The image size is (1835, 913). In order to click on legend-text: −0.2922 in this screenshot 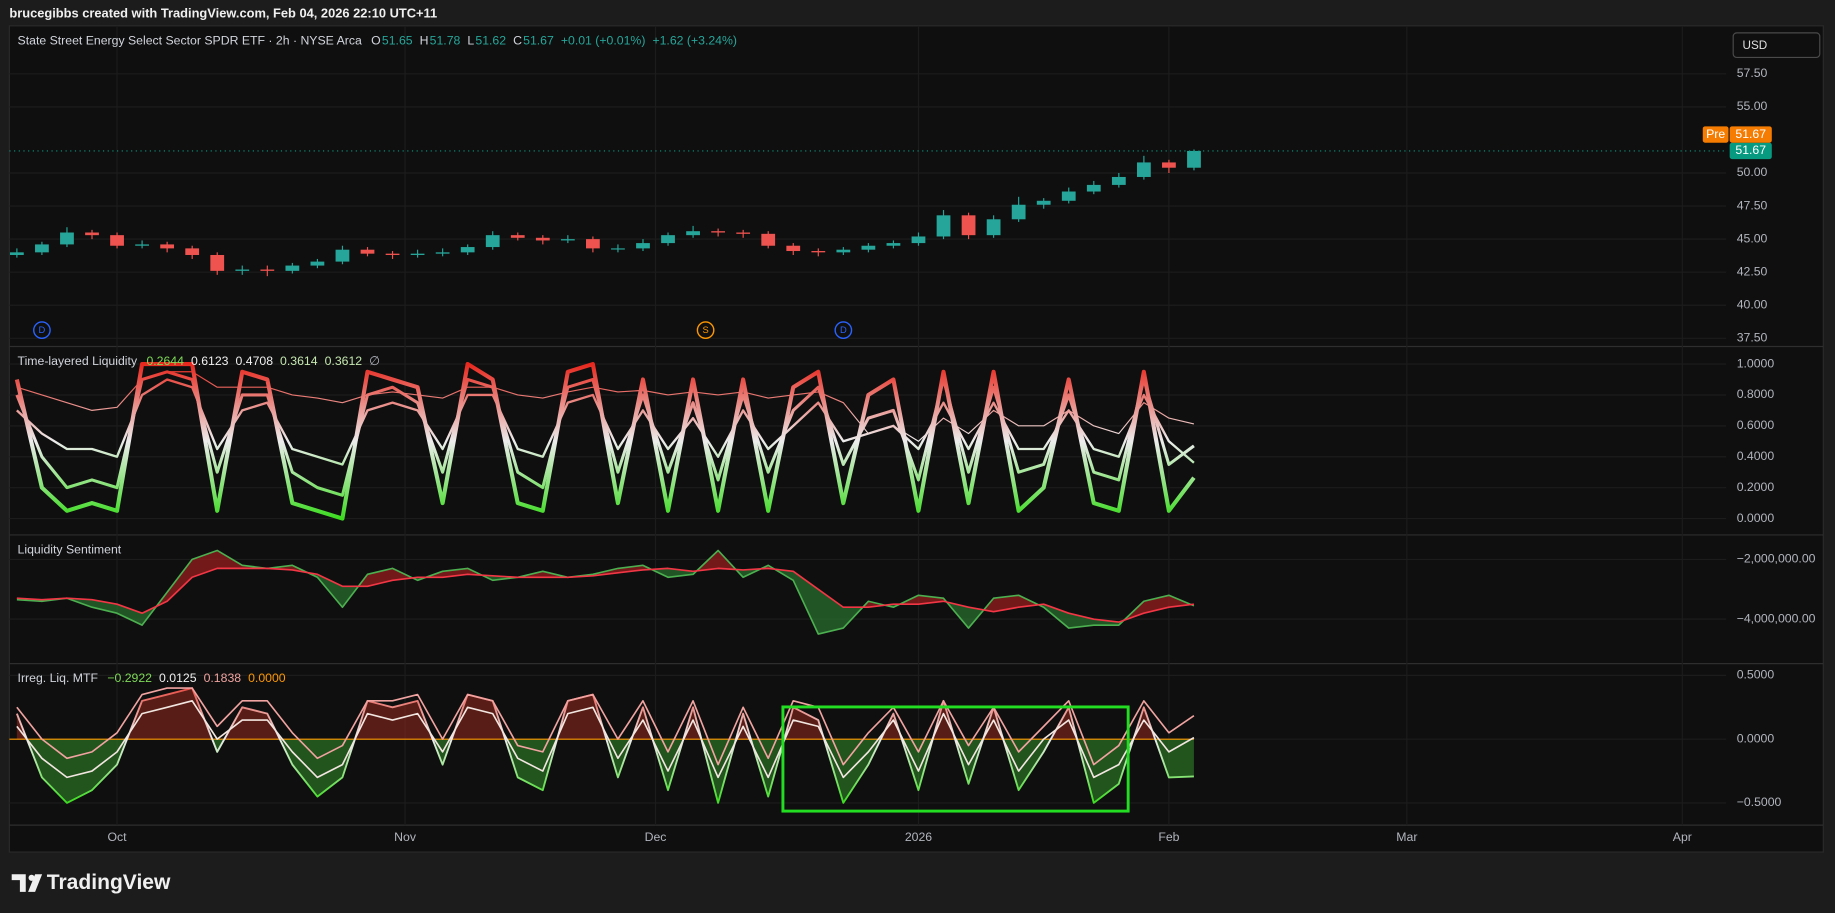, I will do `click(129, 678)`.